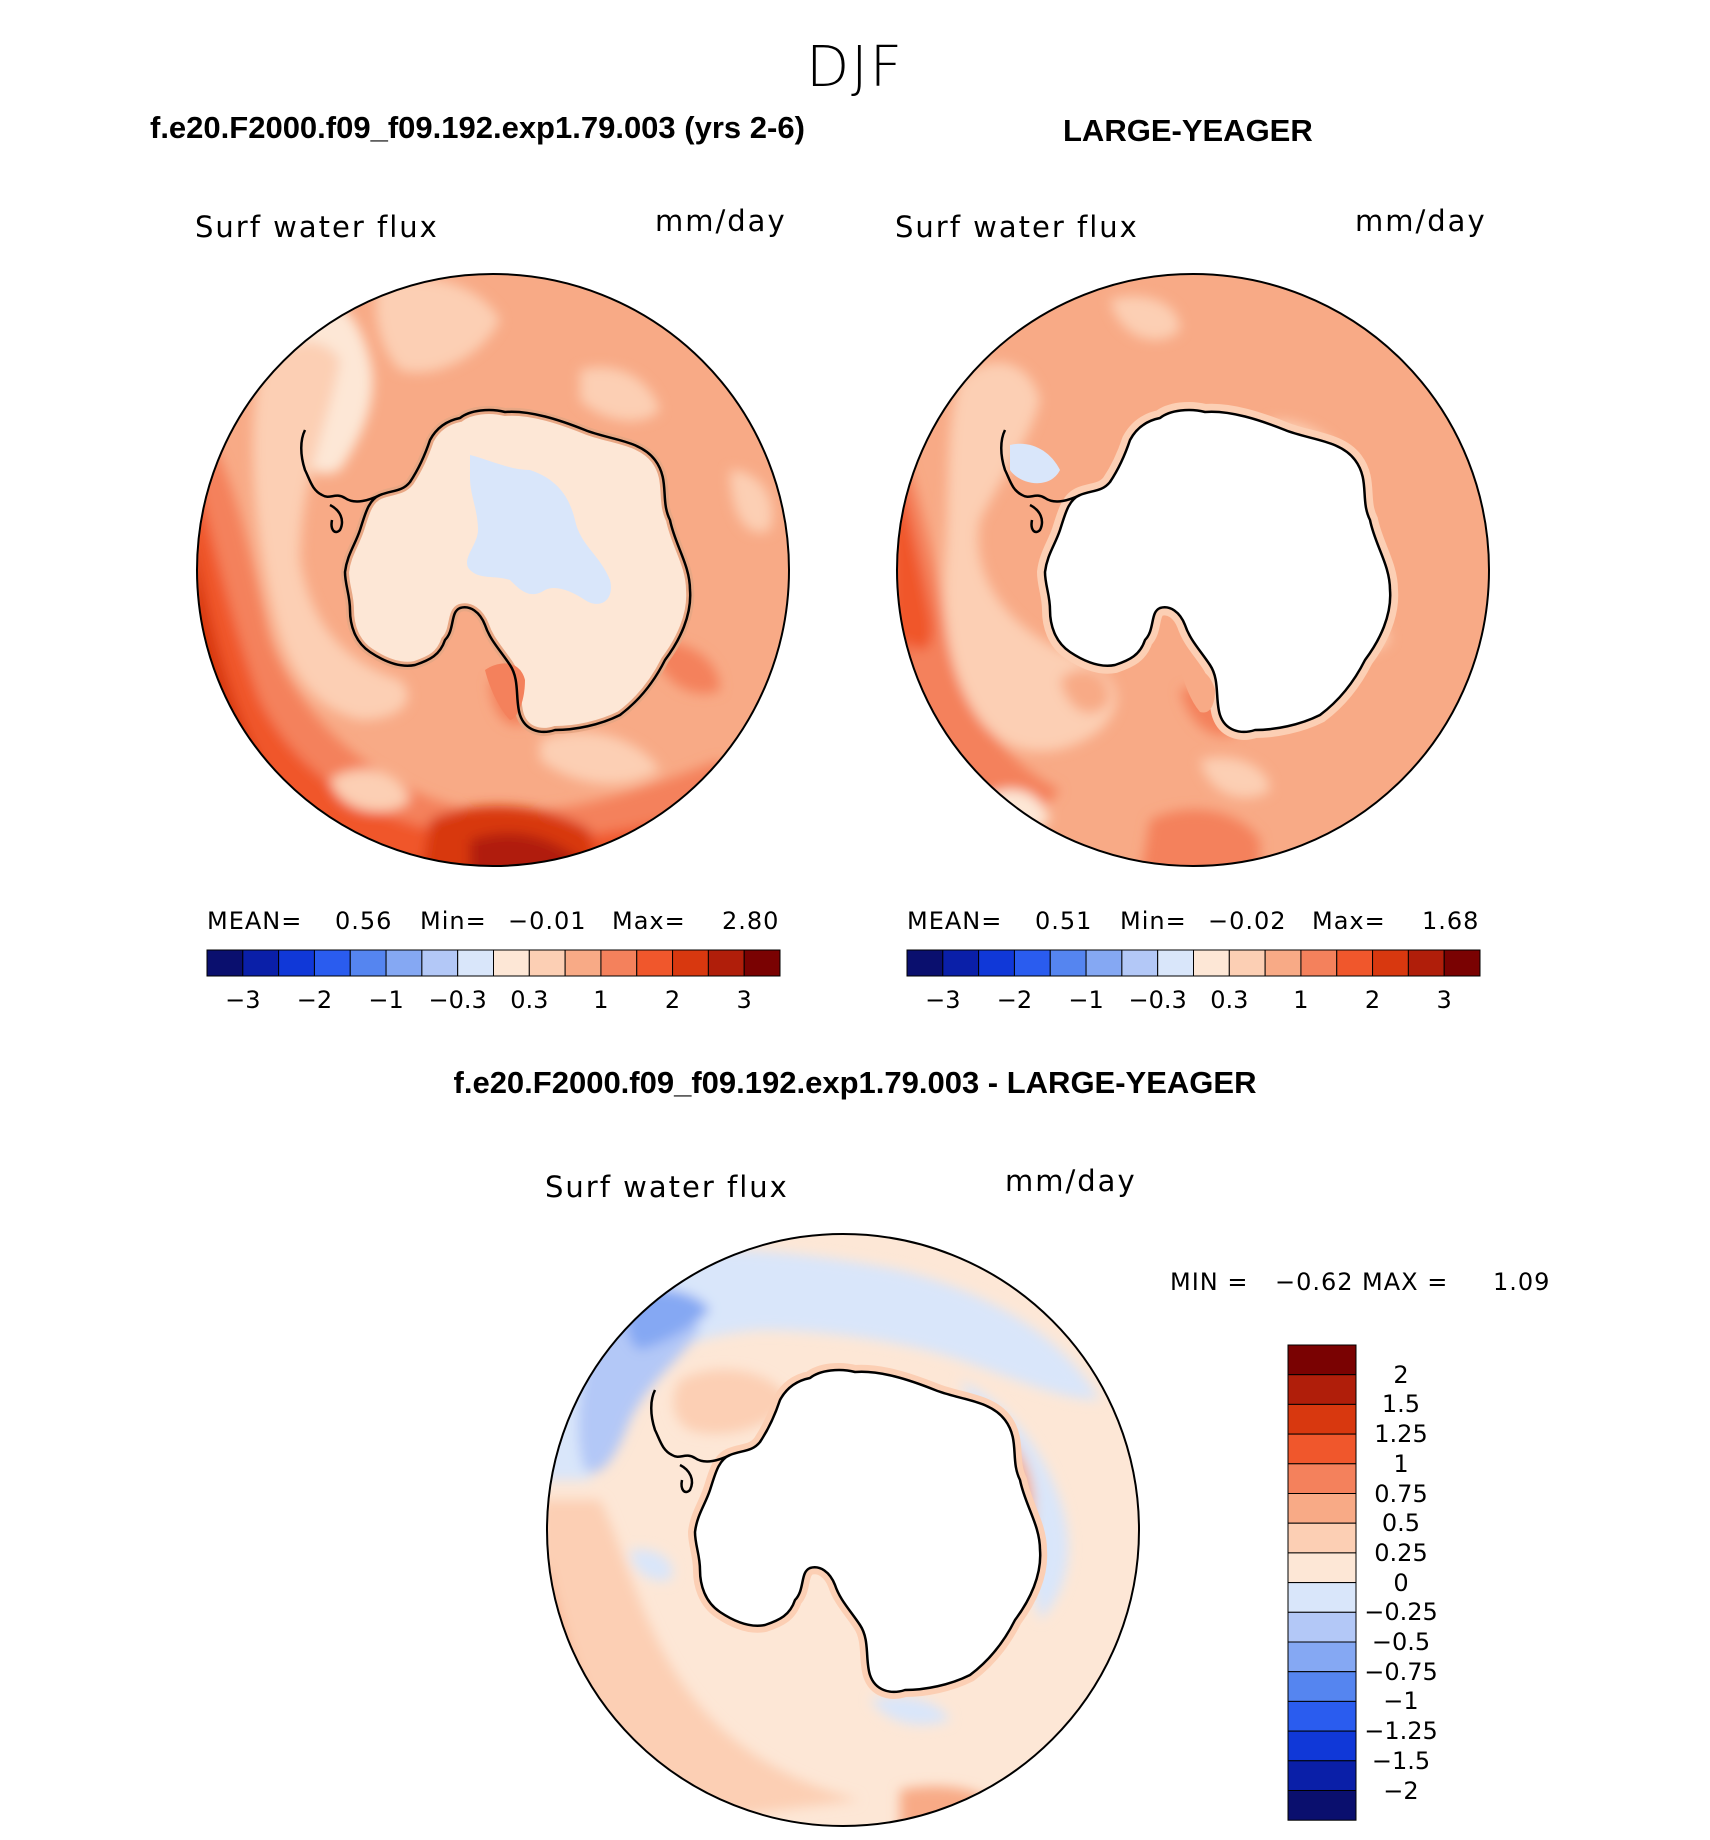 This screenshot has width=1710, height=1840. What do you see at coordinates (943, 1000) in the screenshot?
I see `panel2-colorbar-tick: −3` at bounding box center [943, 1000].